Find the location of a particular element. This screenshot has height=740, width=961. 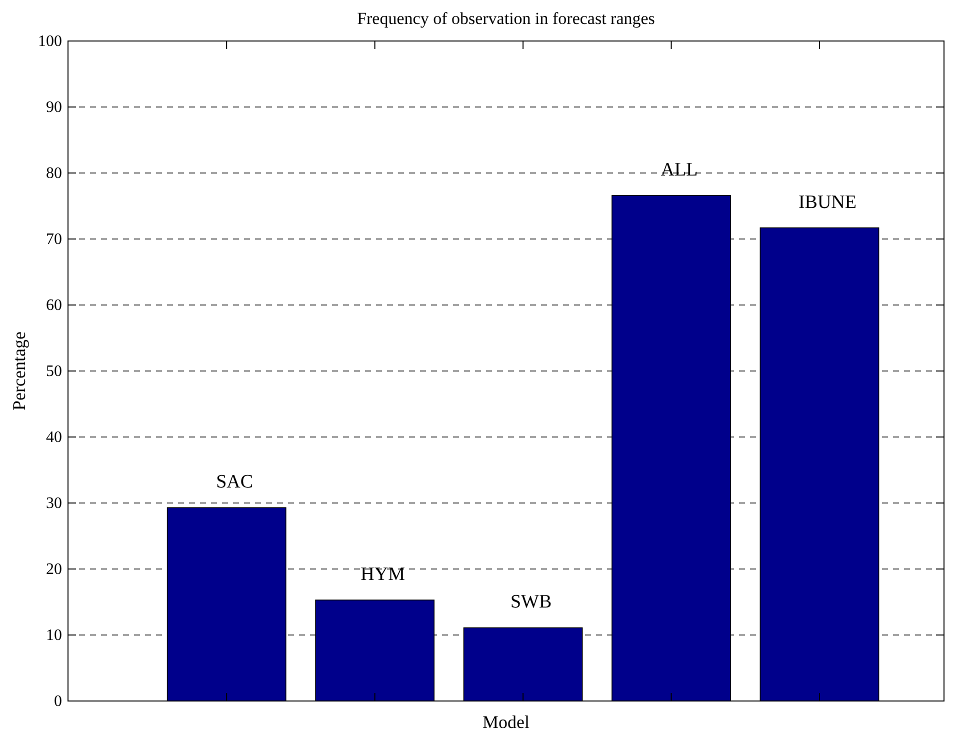

y-tick-label: 70 is located at coordinates (54, 239).